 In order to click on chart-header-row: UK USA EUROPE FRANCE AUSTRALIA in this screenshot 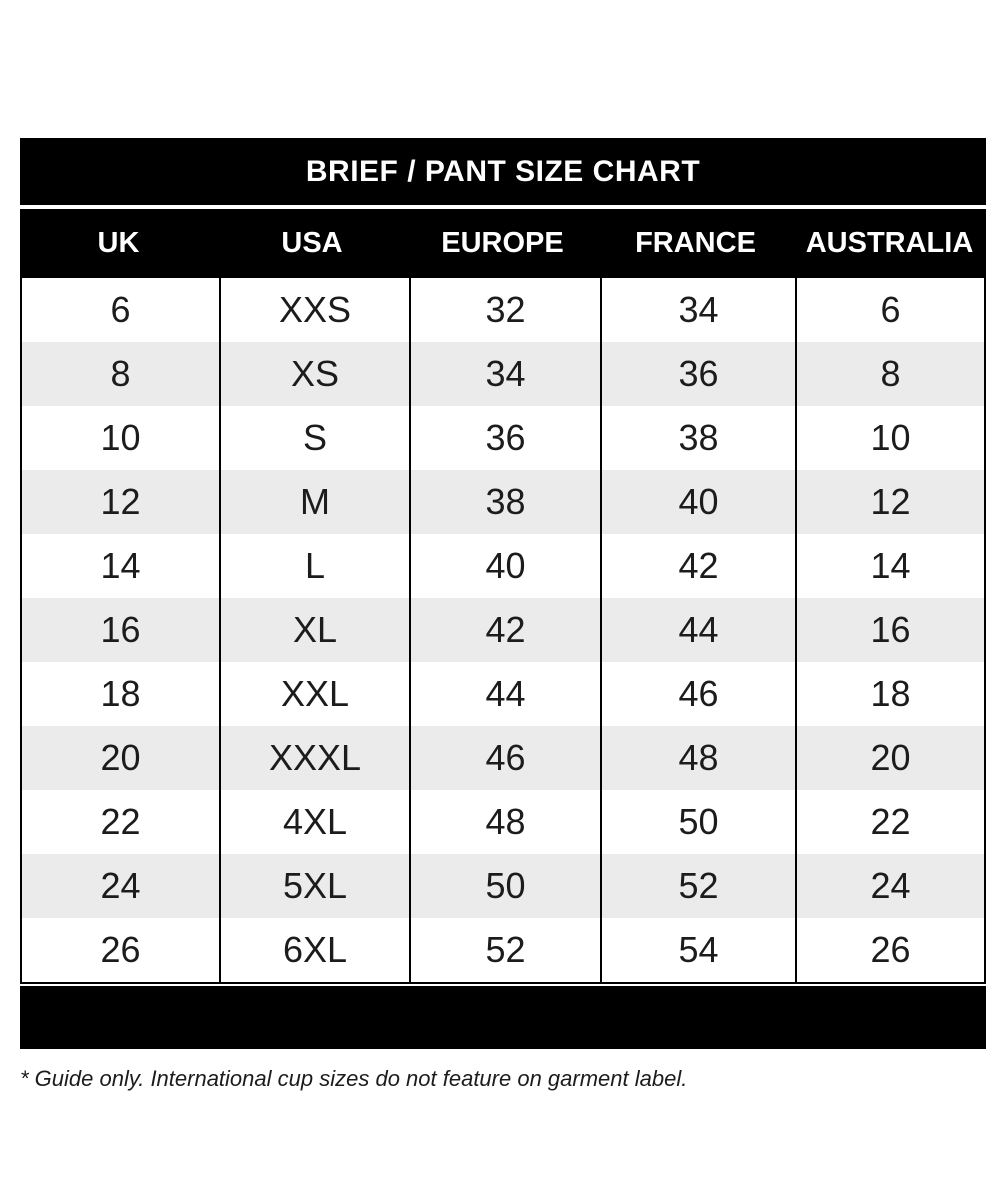, I will do `click(503, 243)`.